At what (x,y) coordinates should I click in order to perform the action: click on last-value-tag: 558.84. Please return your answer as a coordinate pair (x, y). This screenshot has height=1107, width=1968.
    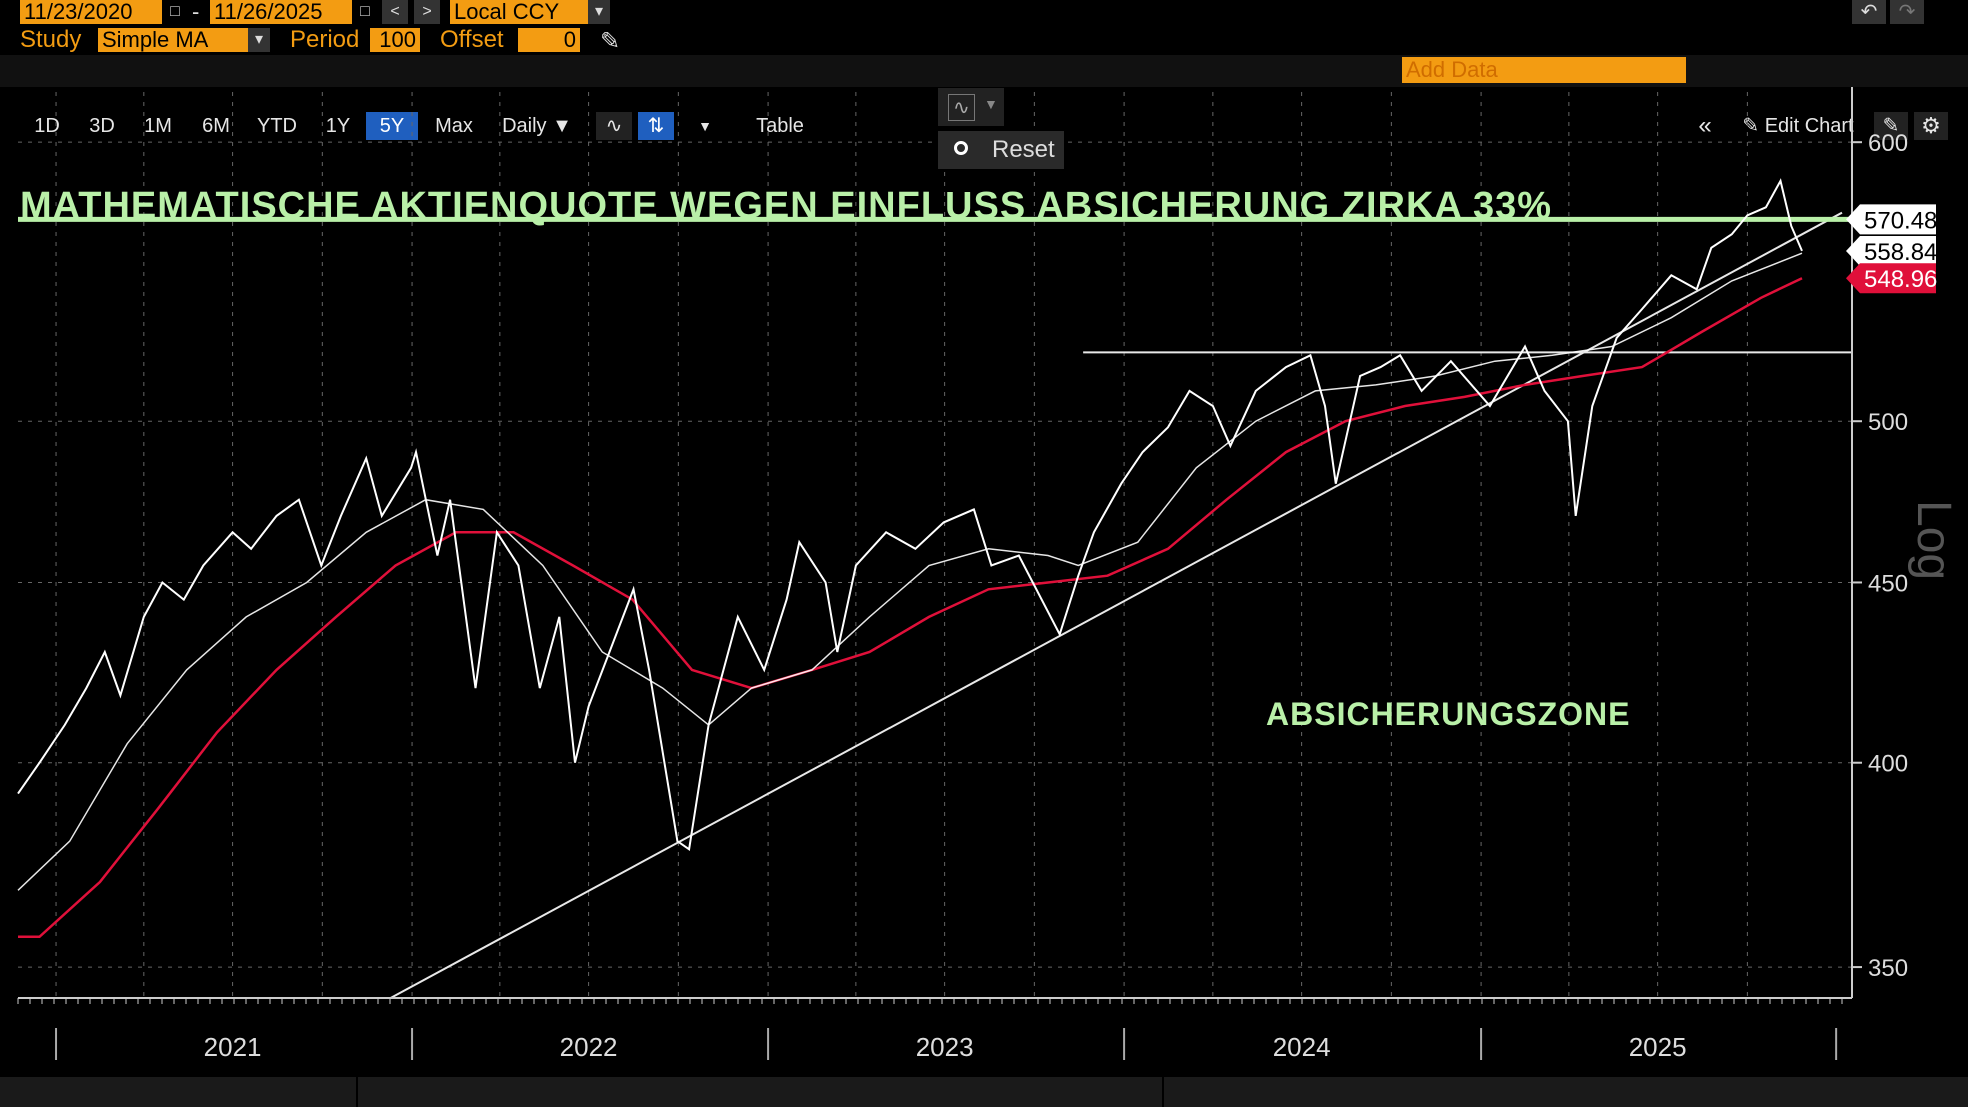
    Looking at the image, I should click on (1891, 250).